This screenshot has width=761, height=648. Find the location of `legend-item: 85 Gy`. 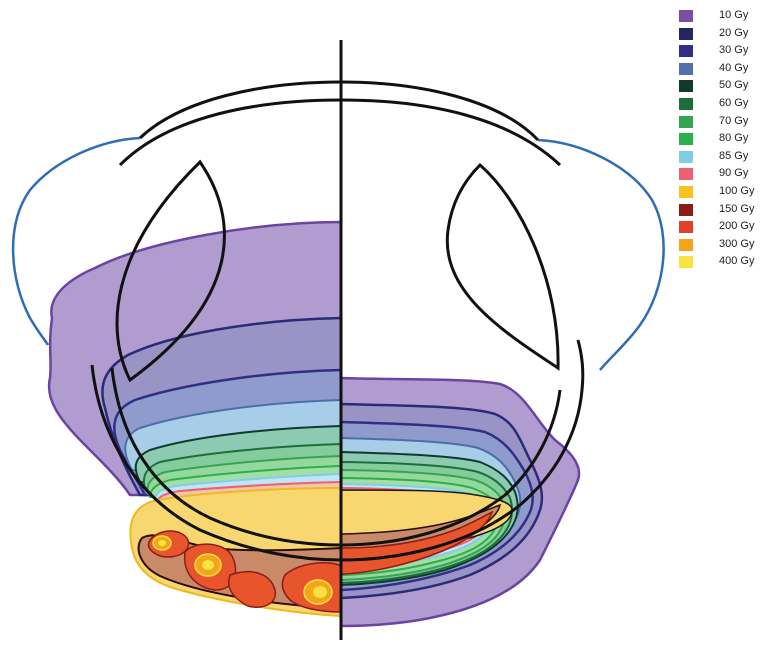

legend-item: 85 Gy is located at coordinates (719, 158).